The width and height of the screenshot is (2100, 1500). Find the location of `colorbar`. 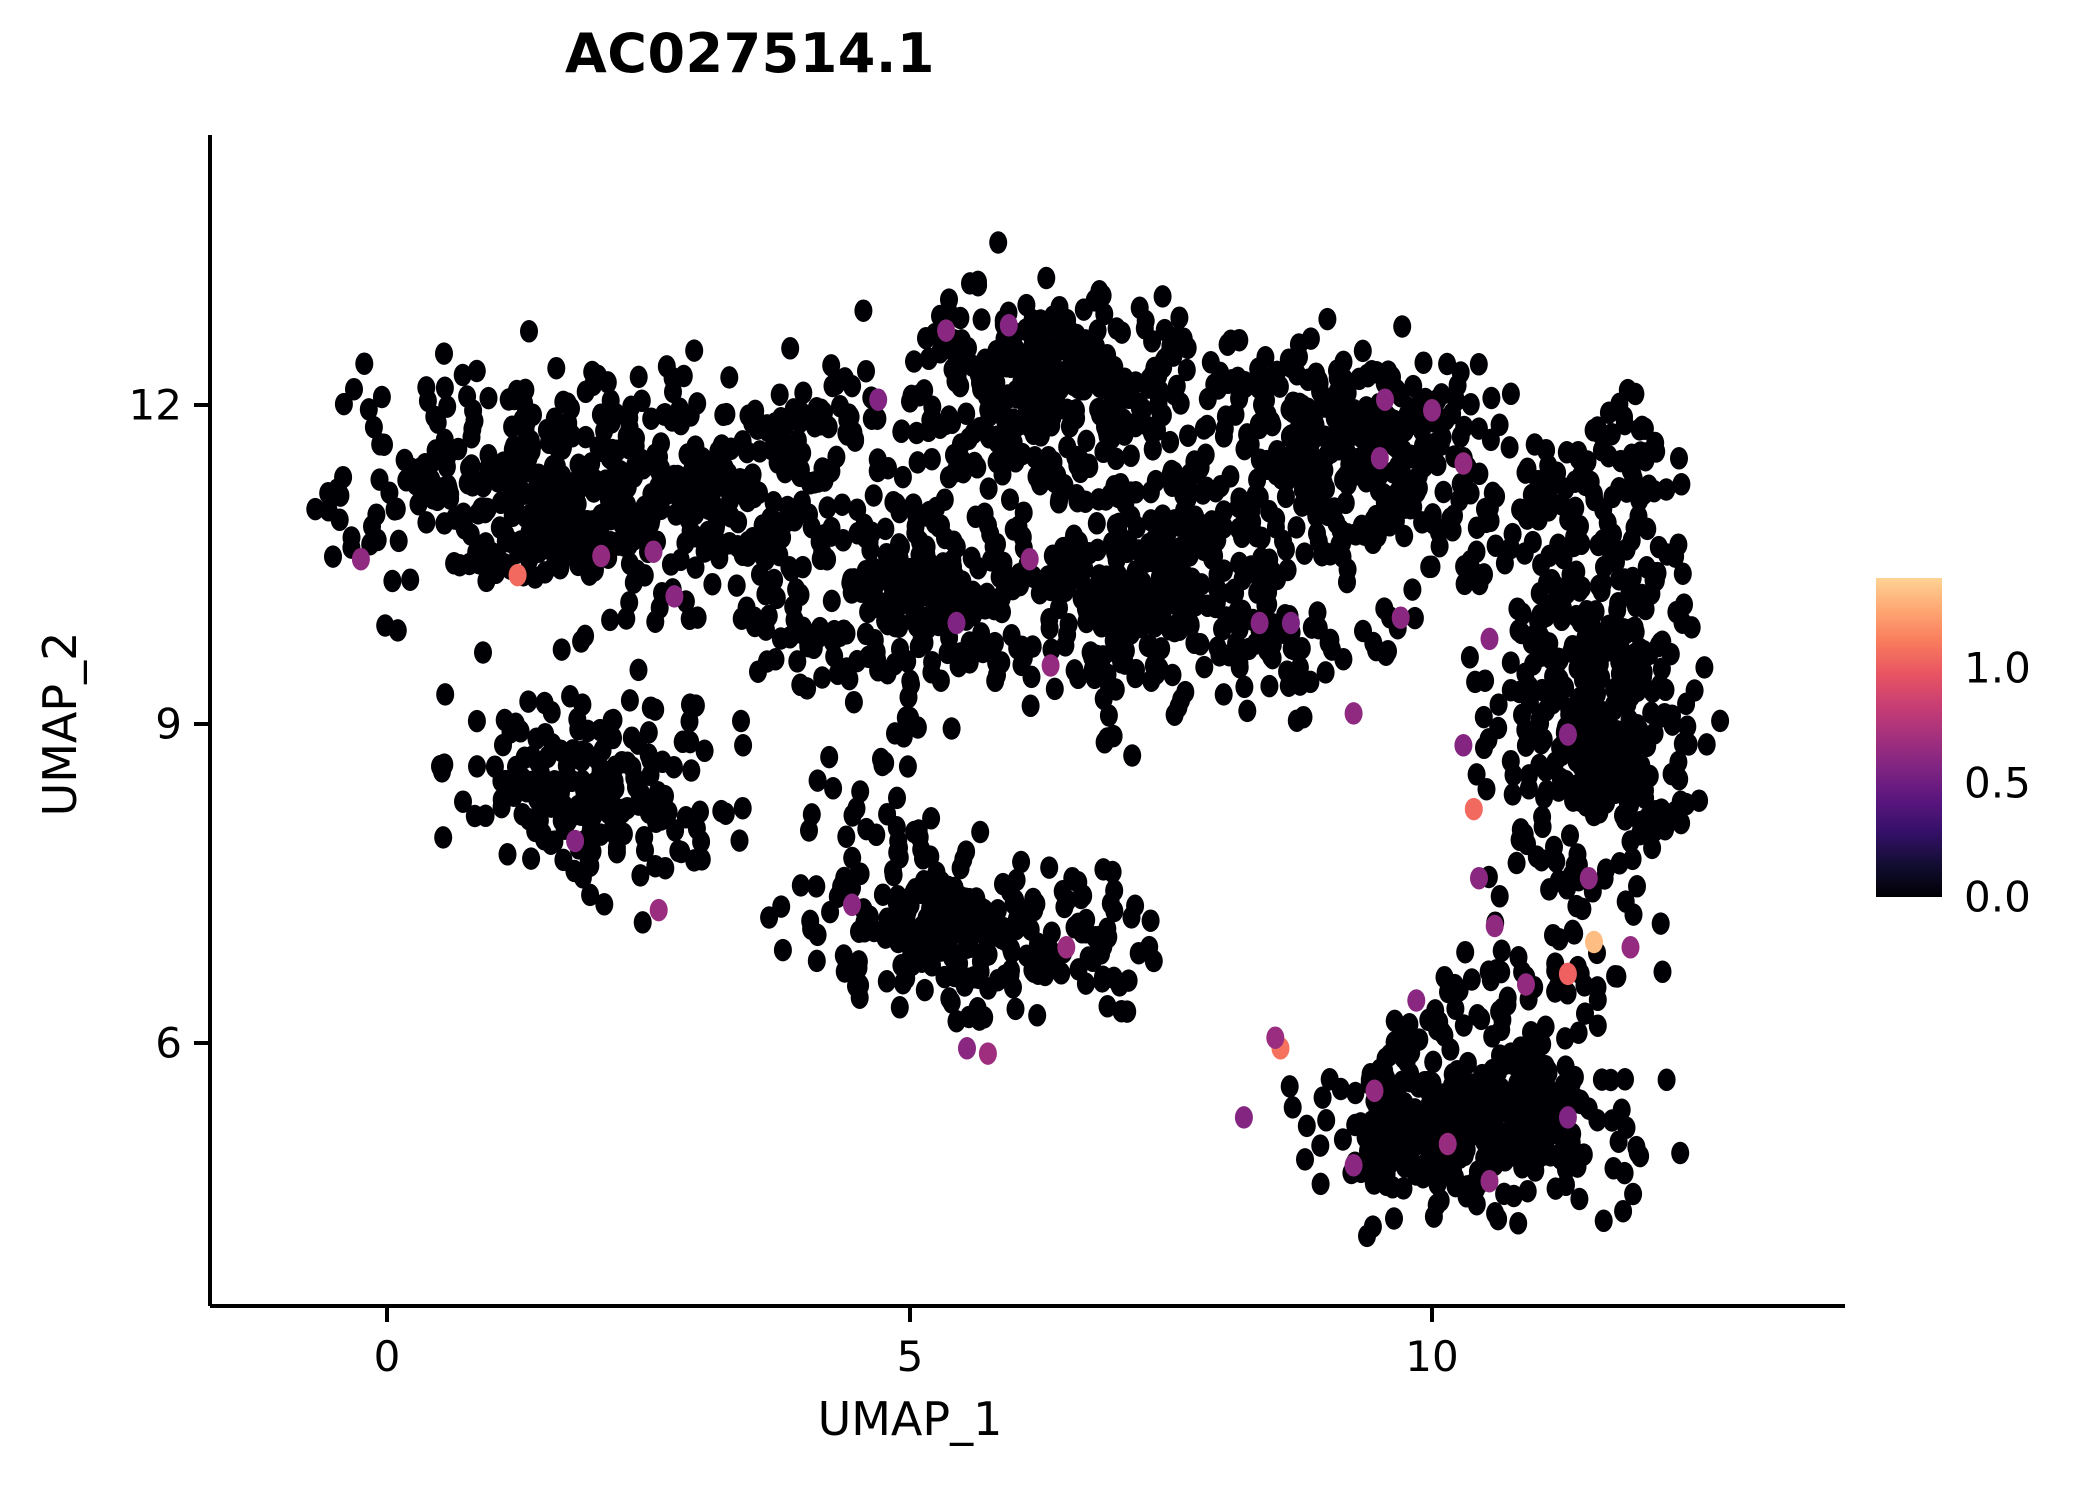

colorbar is located at coordinates (1909, 737).